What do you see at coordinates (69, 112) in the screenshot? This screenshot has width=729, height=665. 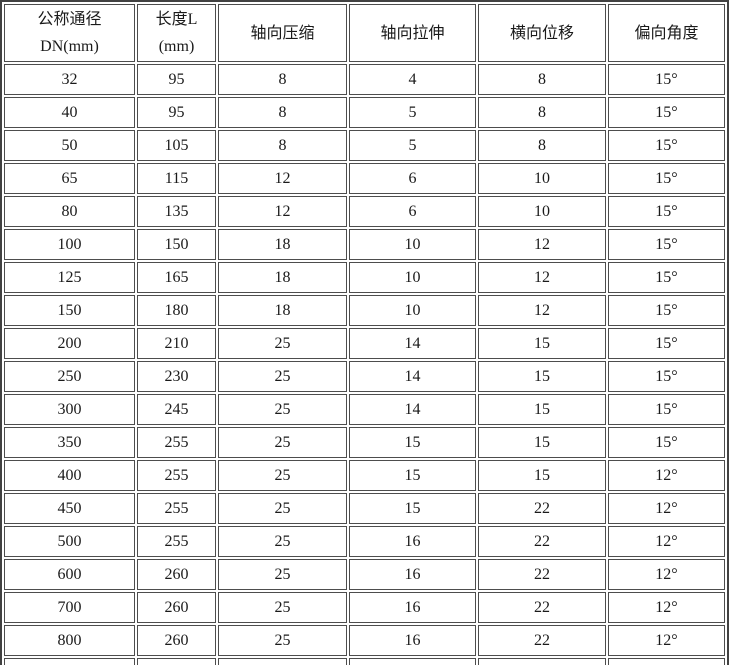 I see `table-cell: 40` at bounding box center [69, 112].